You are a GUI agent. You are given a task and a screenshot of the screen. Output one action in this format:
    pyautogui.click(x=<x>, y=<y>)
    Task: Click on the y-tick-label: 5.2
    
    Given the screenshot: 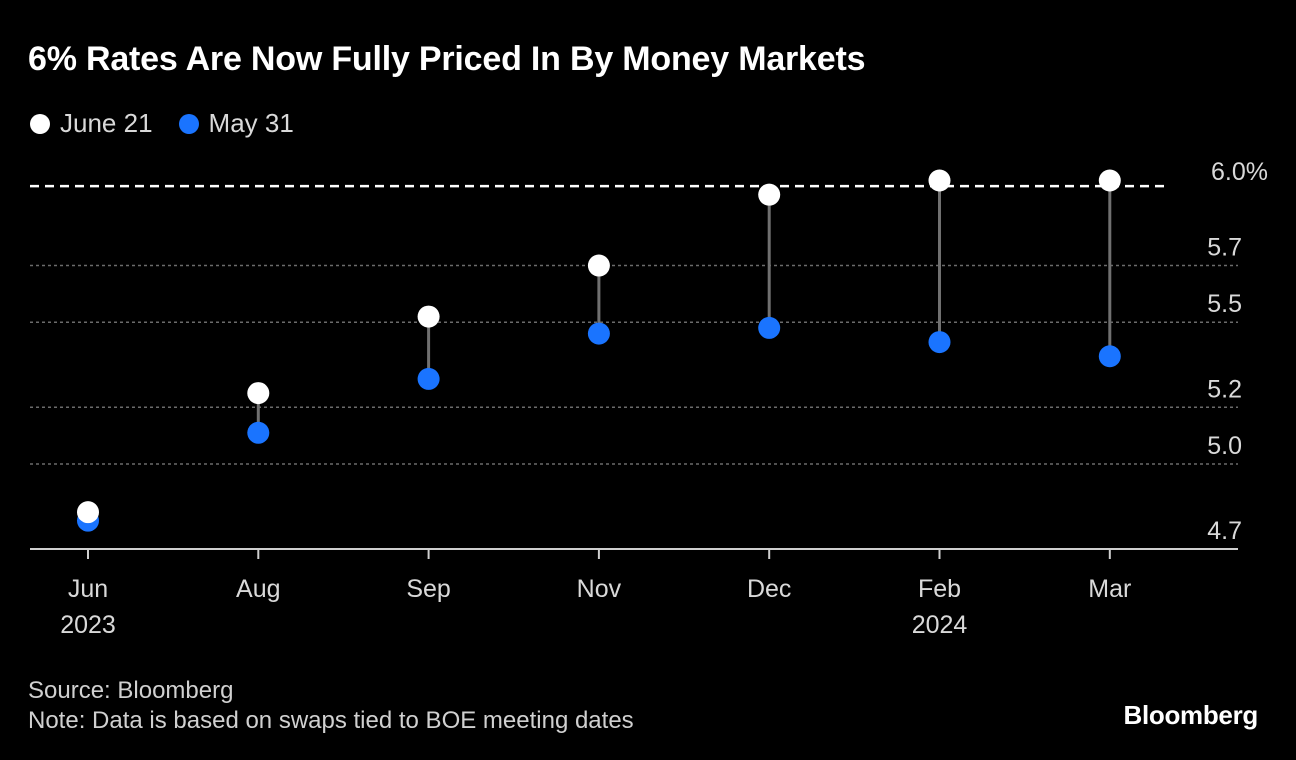 What is the action you would take?
    pyautogui.click(x=1224, y=389)
    